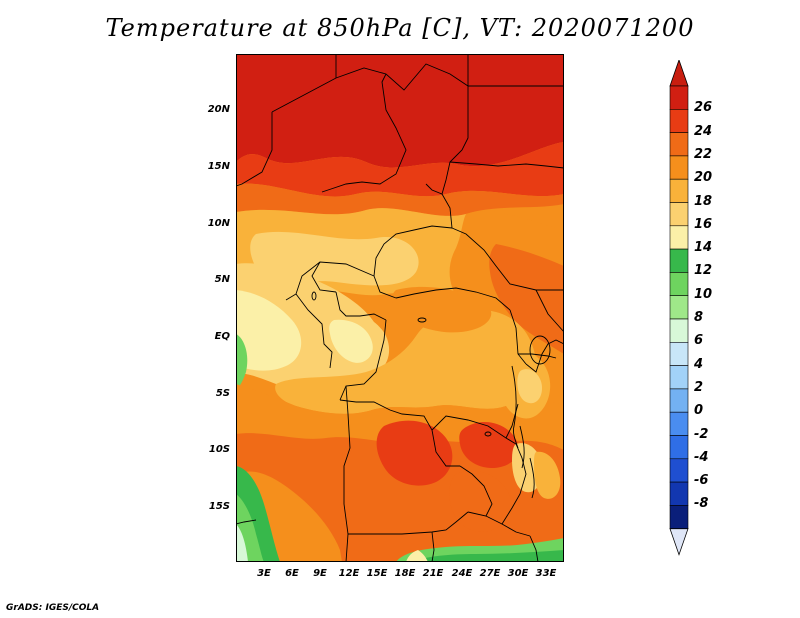 The height and width of the screenshot is (618, 800). What do you see at coordinates (703, 271) in the screenshot?
I see `colorbar-tick-label: 12` at bounding box center [703, 271].